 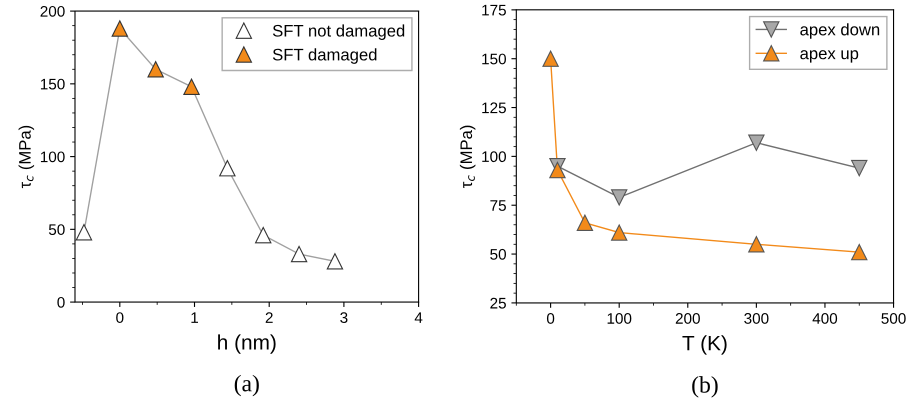 What do you see at coordinates (494, 108) in the screenshot?
I see `y-tick-label: 125` at bounding box center [494, 108].